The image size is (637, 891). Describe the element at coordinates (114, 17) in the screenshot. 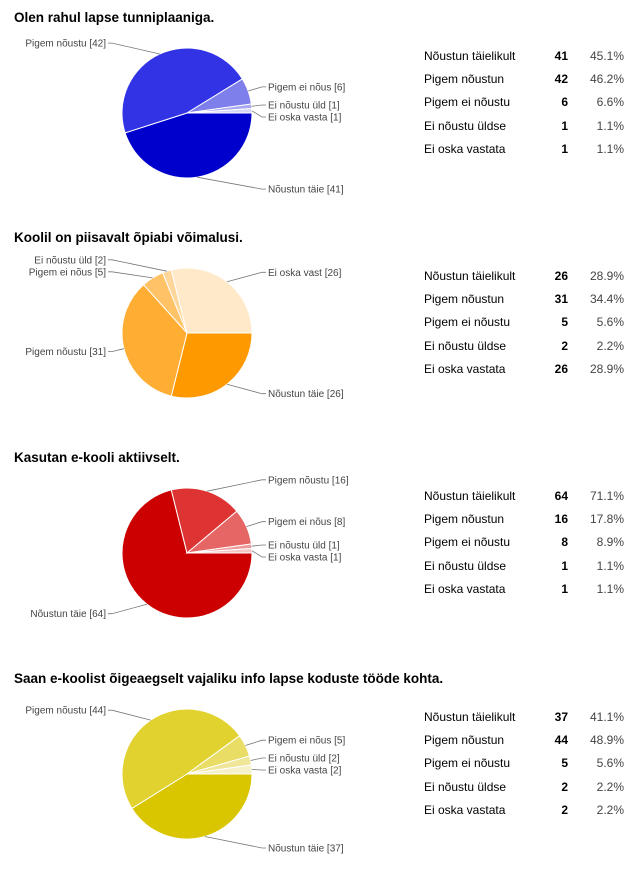

I see `question-title: Olen rahul lapse tunniplaaniga.` at that location.